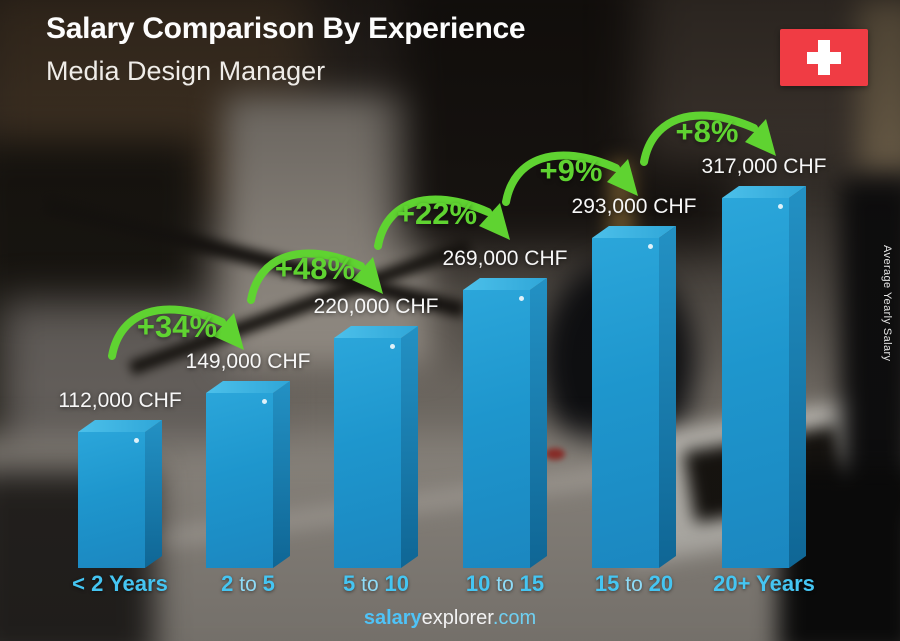  I want to click on footer-link: .com, so click(514, 618).